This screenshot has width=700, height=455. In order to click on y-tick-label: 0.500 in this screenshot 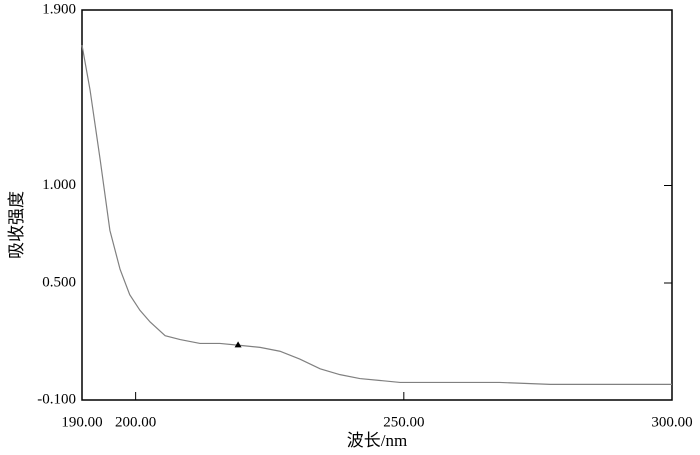, I will do `click(59, 282)`.